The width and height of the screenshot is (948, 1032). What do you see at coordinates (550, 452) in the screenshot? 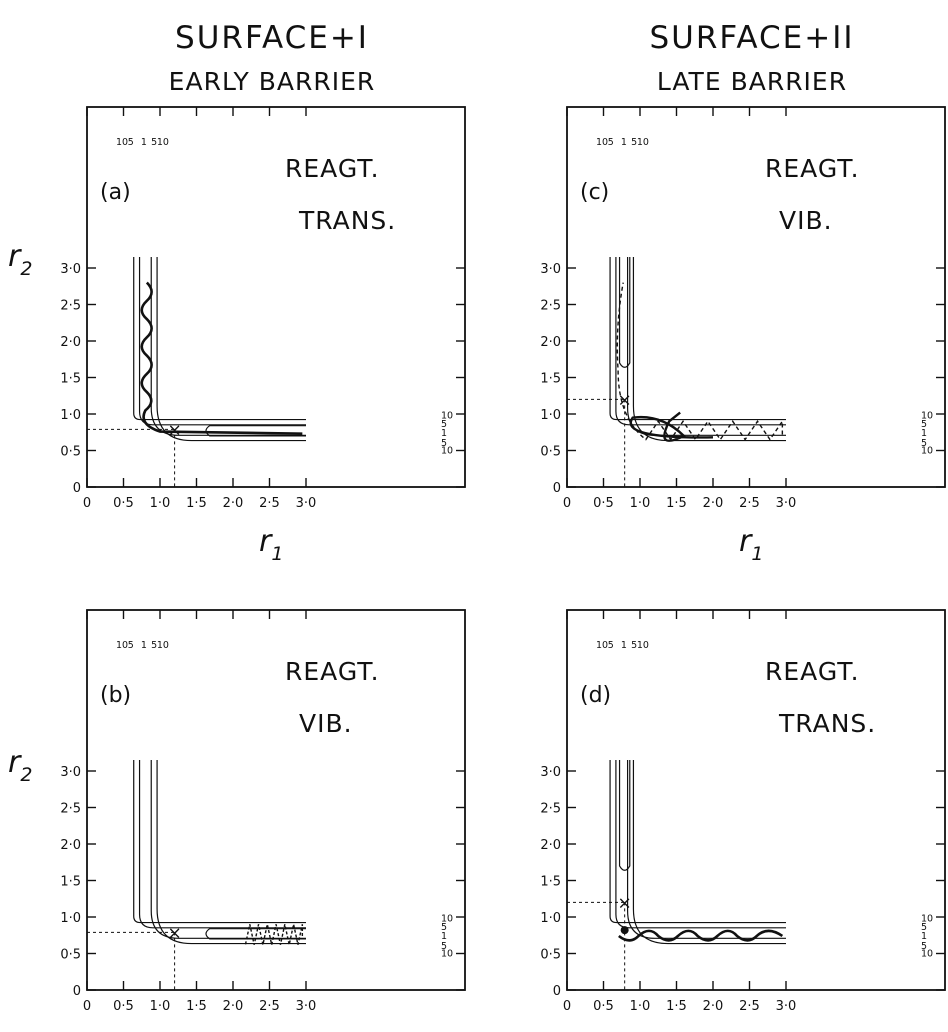
I see `y-tick-label: 0·5` at bounding box center [550, 452].